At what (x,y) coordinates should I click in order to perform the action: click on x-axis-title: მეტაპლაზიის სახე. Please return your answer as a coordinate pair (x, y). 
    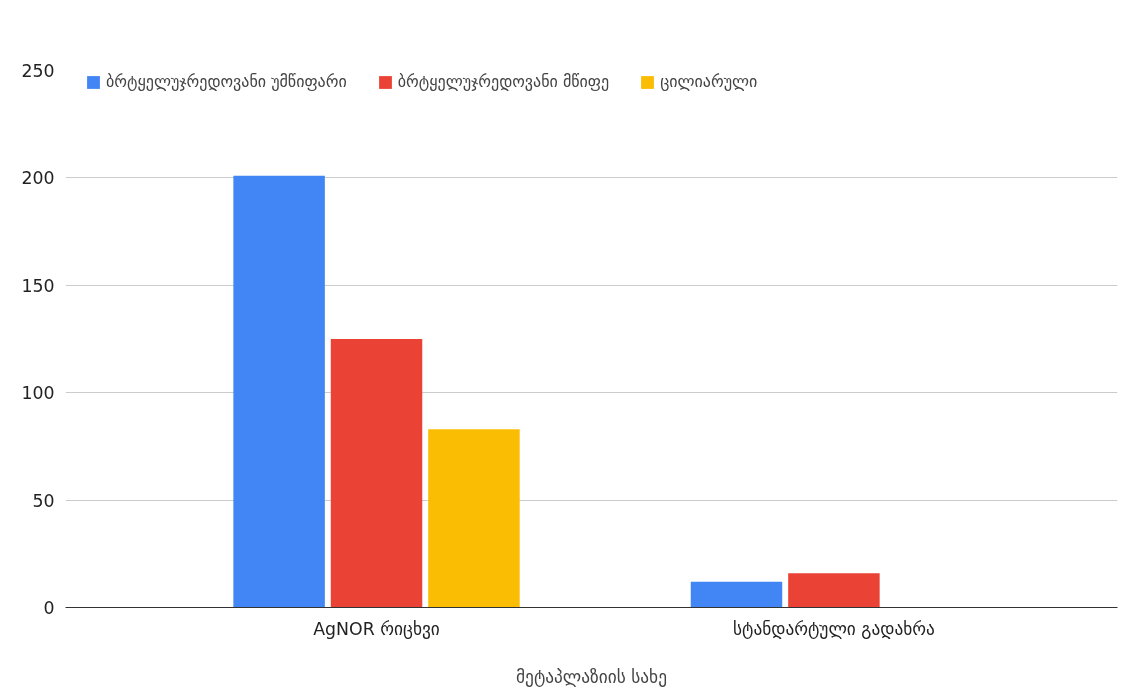
    Looking at the image, I should click on (591, 676).